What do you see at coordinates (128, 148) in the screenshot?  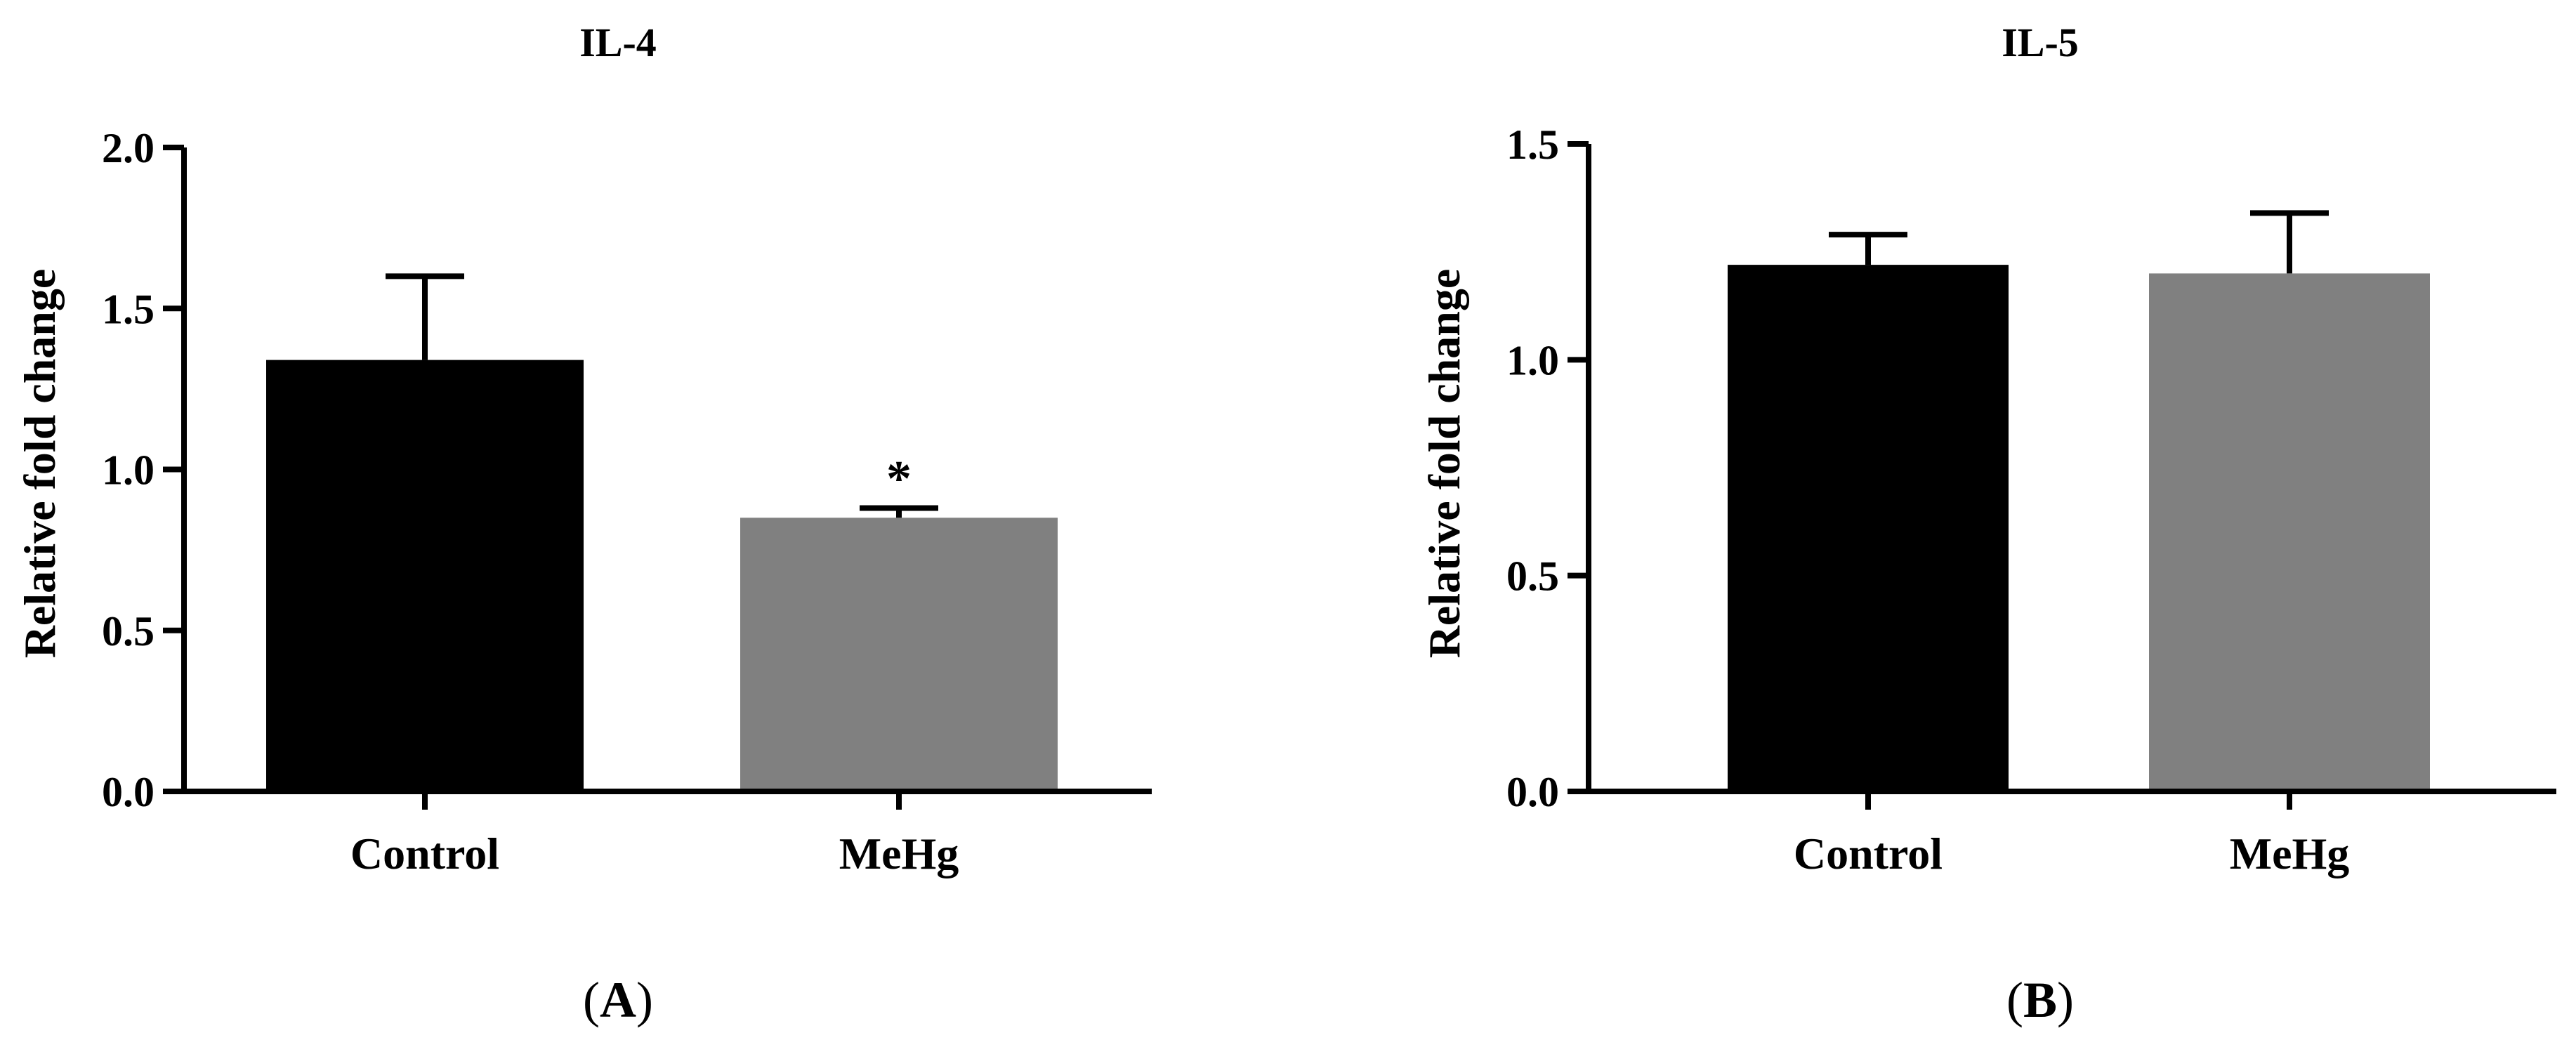 I see `panel-a-y-tick-label: 2.0` at bounding box center [128, 148].